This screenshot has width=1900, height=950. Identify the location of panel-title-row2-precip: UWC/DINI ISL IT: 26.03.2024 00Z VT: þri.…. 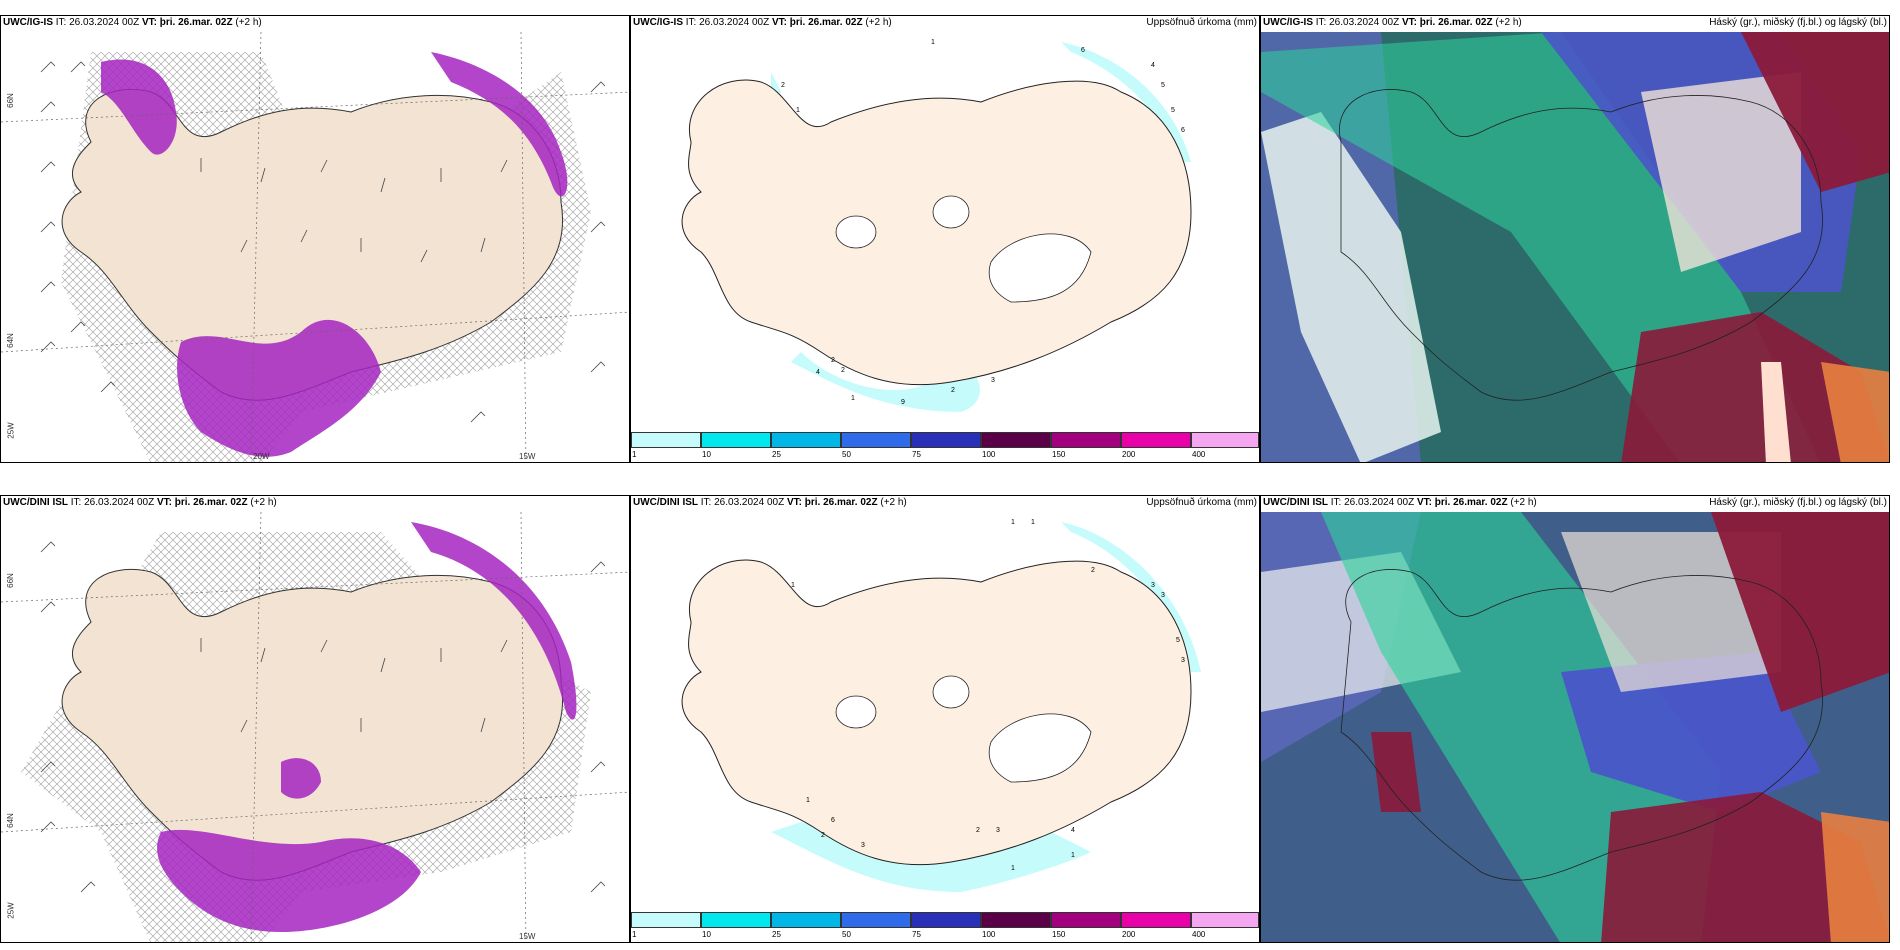
(770, 503).